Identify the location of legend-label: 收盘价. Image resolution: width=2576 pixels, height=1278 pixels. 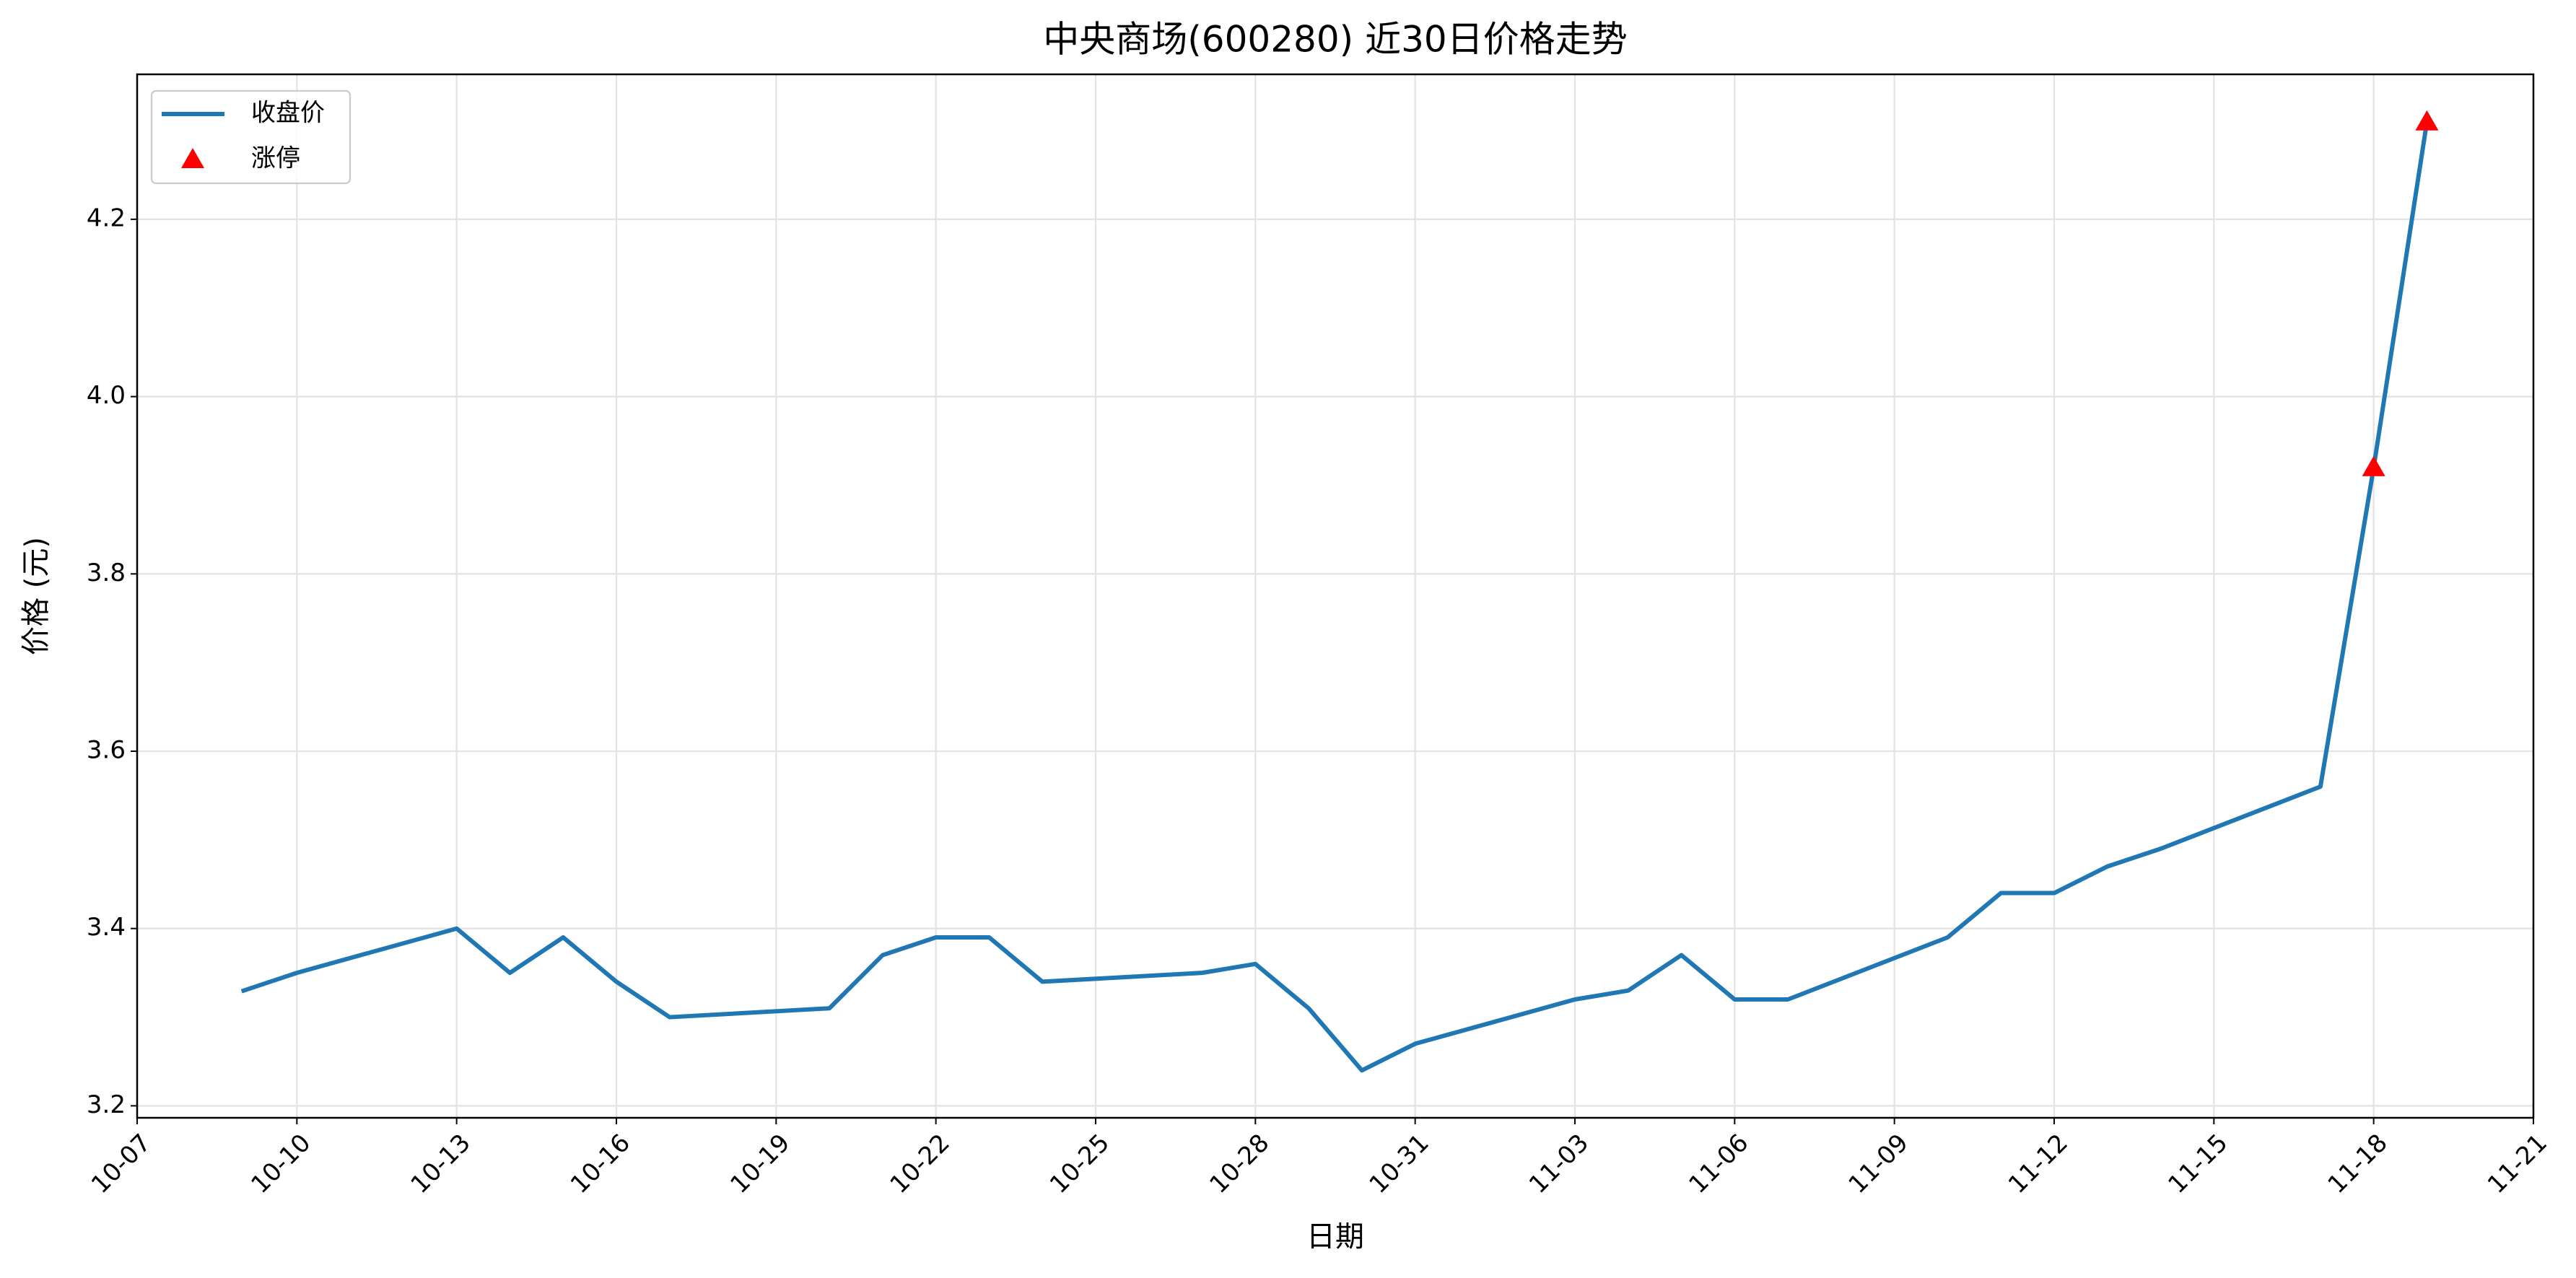
(288, 113).